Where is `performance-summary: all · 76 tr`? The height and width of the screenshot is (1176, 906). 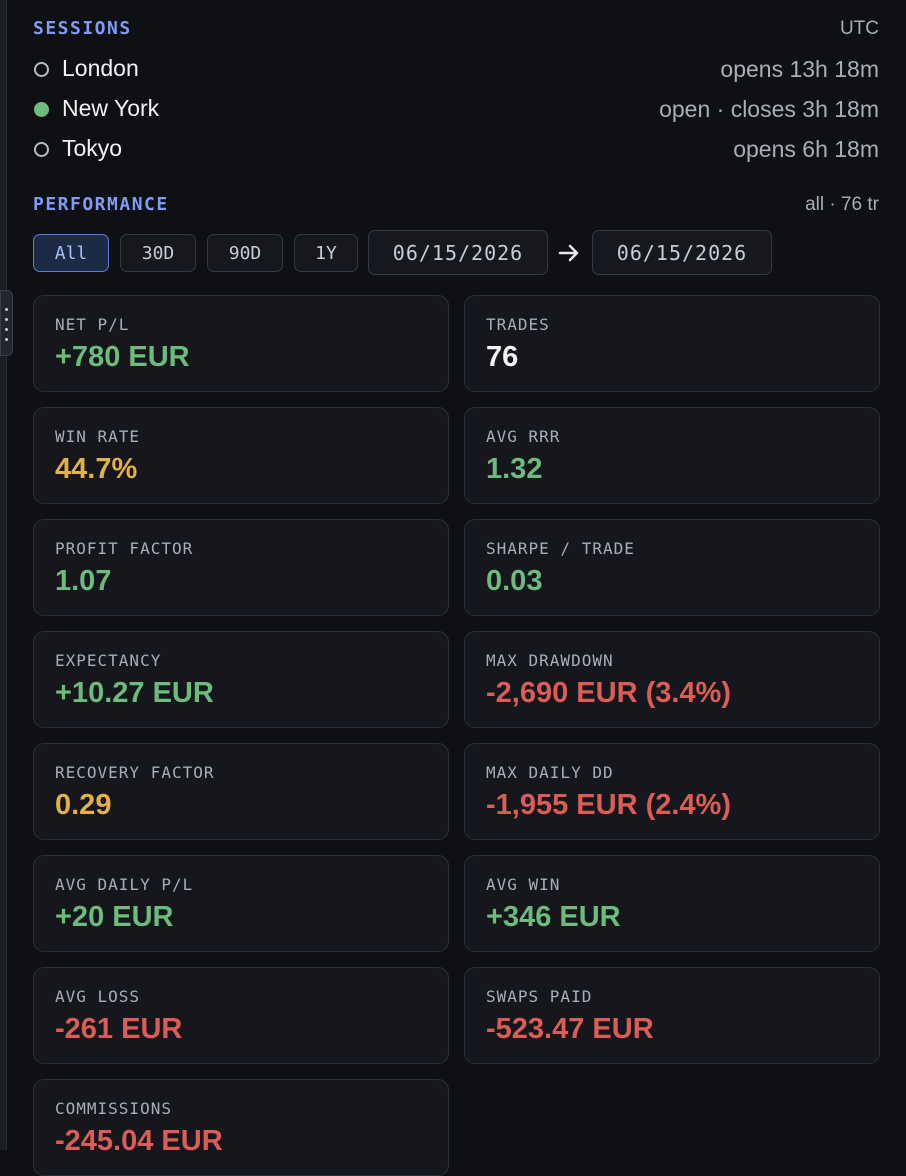 performance-summary: all · 76 tr is located at coordinates (842, 204).